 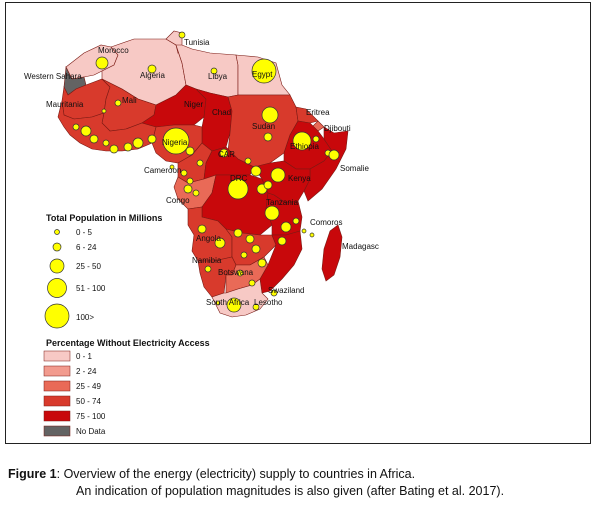 I want to click on population-legend-class-0: 0 - 5, so click(x=84, y=232).